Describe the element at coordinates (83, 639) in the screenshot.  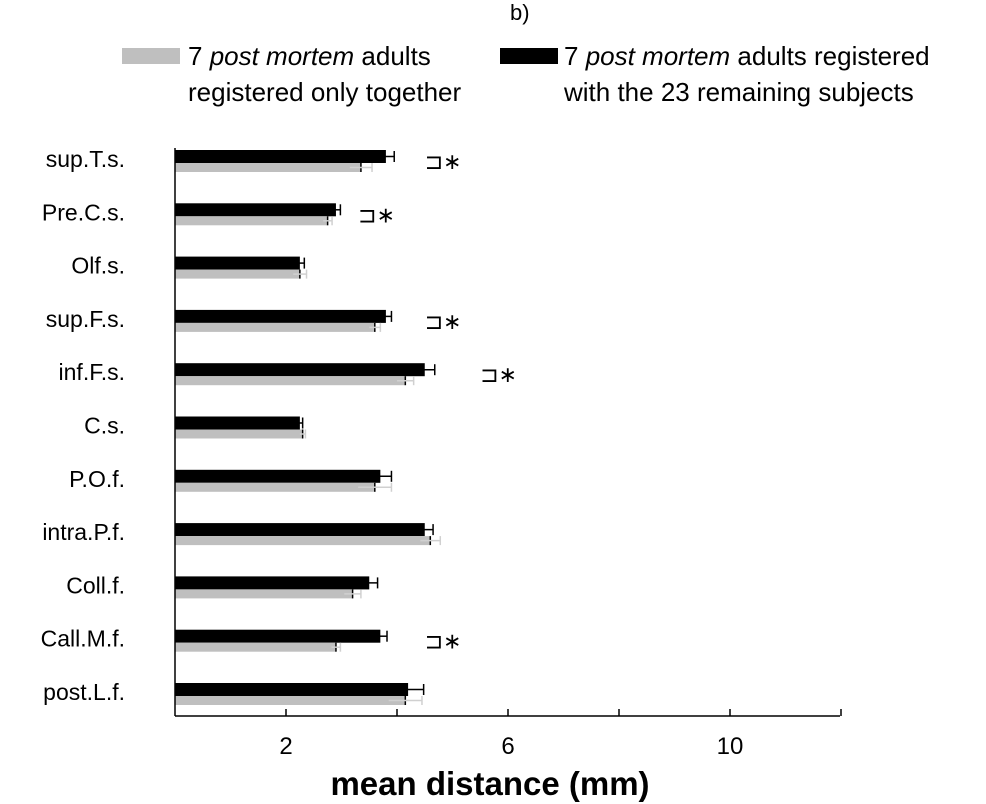
I see `category-label: Call.M.f.` at that location.